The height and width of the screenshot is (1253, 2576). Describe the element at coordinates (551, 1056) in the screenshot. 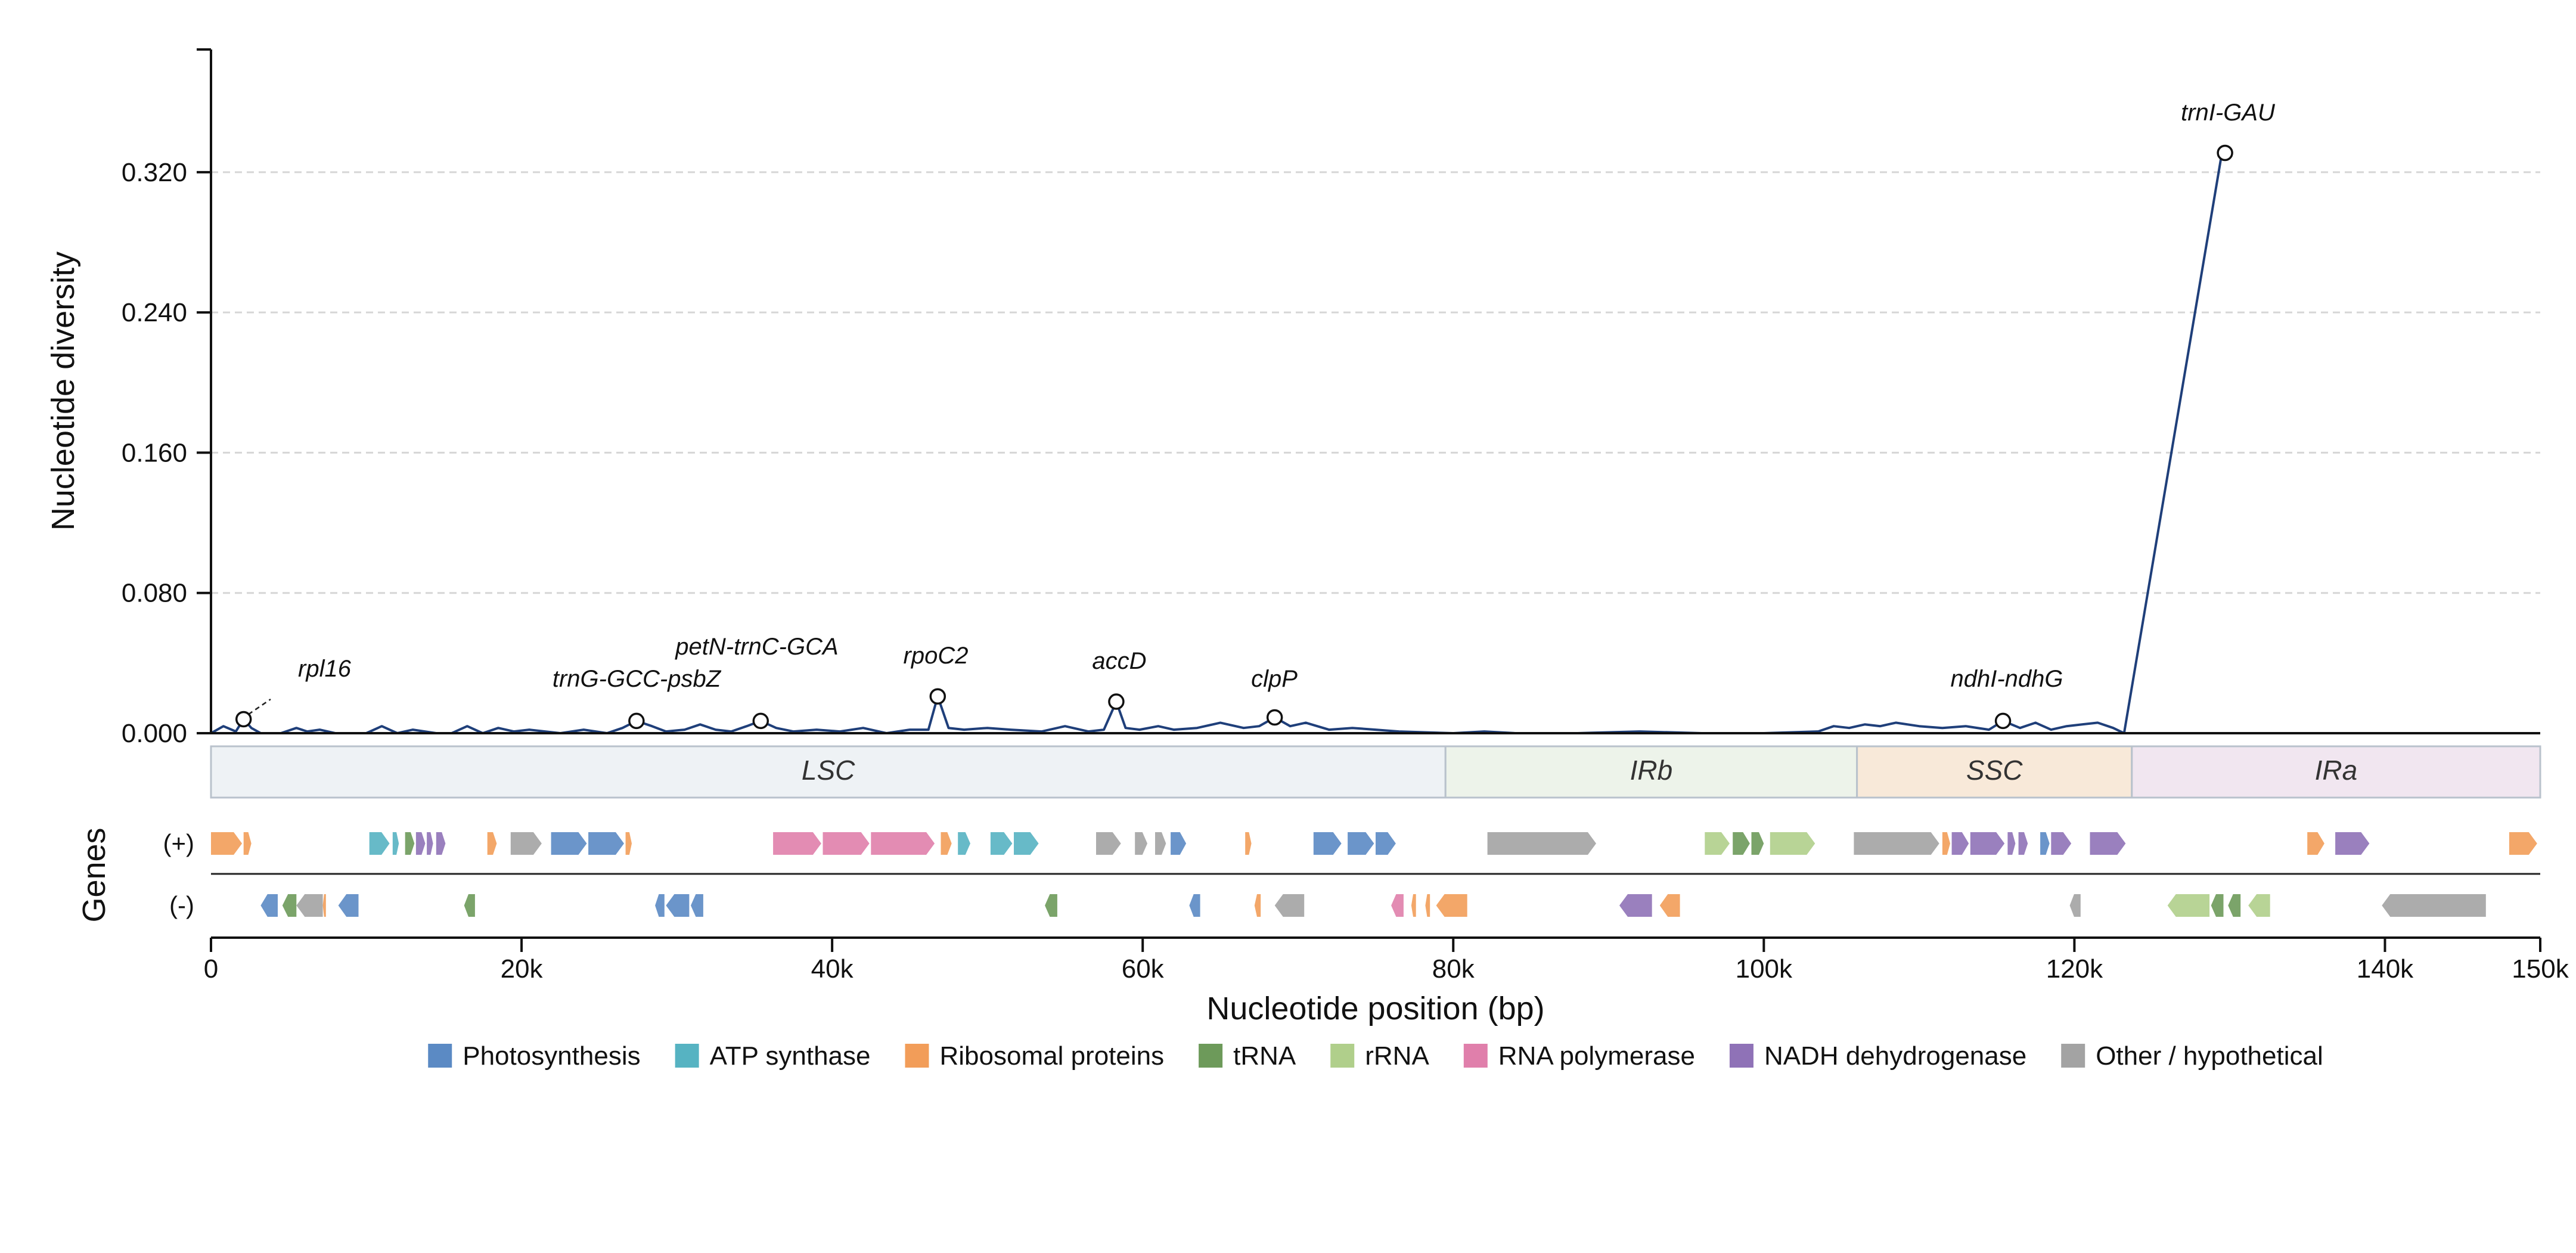

I see `legend-label: Photosynthesis` at that location.